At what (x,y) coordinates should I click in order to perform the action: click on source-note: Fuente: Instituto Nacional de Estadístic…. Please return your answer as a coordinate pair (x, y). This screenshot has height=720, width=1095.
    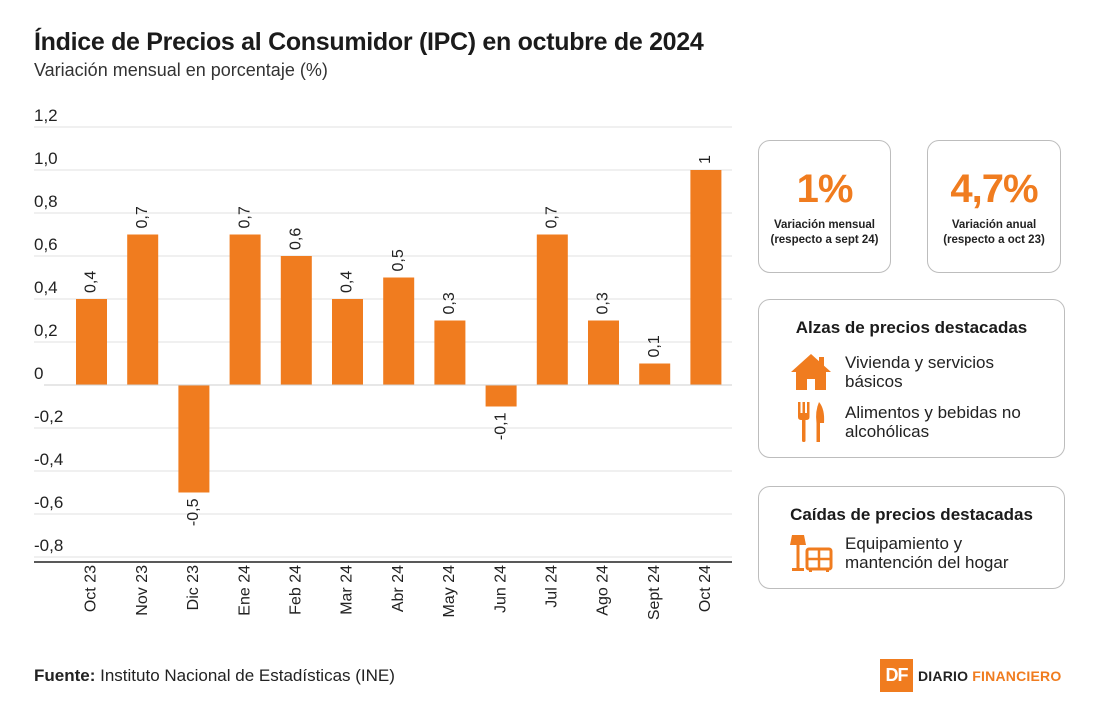
    Looking at the image, I should click on (214, 676).